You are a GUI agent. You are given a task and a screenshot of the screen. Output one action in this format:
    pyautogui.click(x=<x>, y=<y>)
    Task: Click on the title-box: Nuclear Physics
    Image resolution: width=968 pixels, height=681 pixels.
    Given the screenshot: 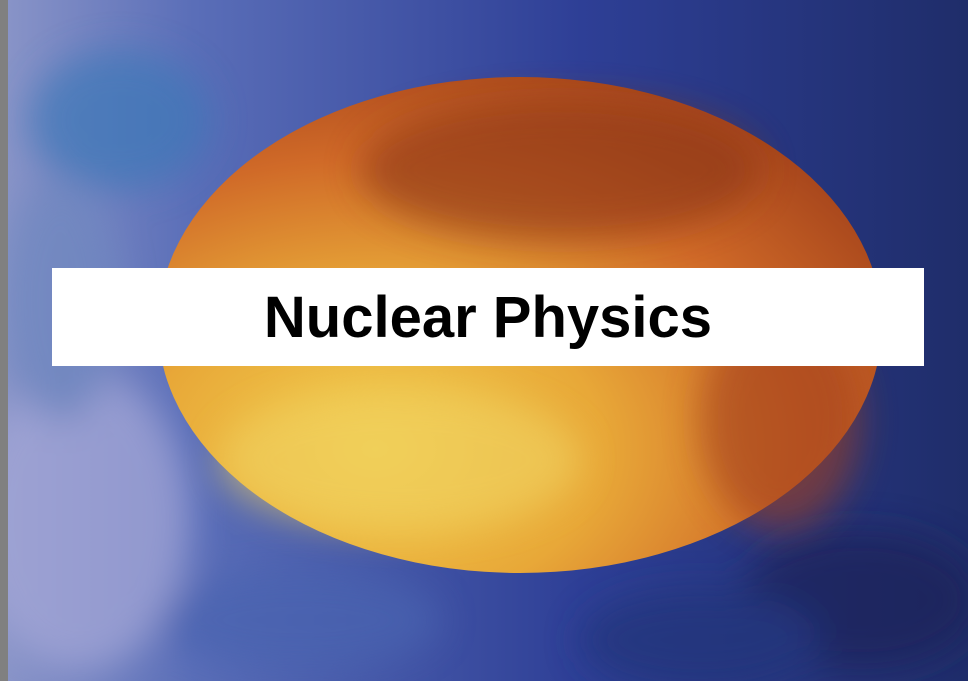 What is the action you would take?
    pyautogui.click(x=488, y=317)
    